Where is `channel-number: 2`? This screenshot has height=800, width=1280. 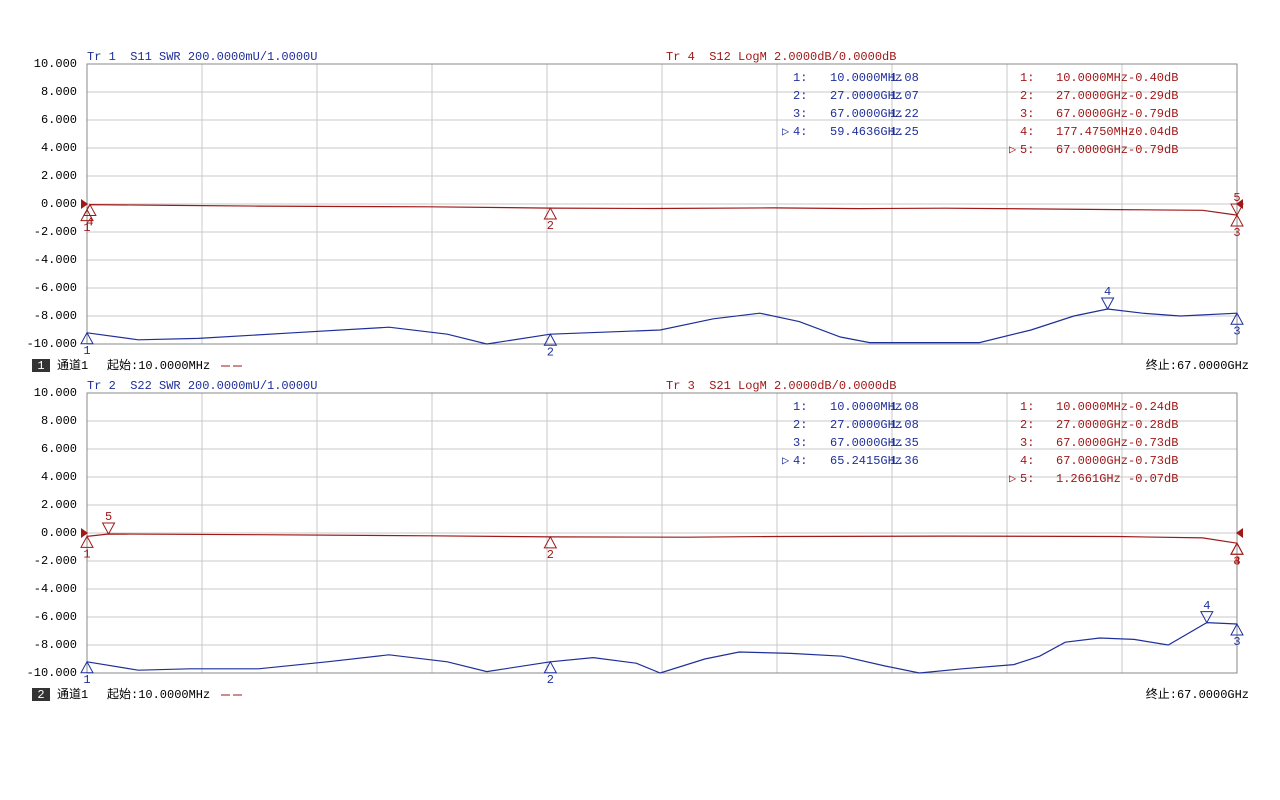 channel-number: 2 is located at coordinates (40, 695).